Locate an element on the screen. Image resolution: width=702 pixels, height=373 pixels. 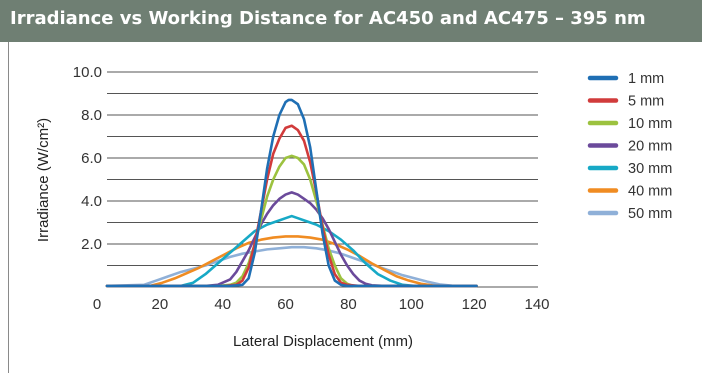
x-tick-label: 100 is located at coordinates (411, 304).